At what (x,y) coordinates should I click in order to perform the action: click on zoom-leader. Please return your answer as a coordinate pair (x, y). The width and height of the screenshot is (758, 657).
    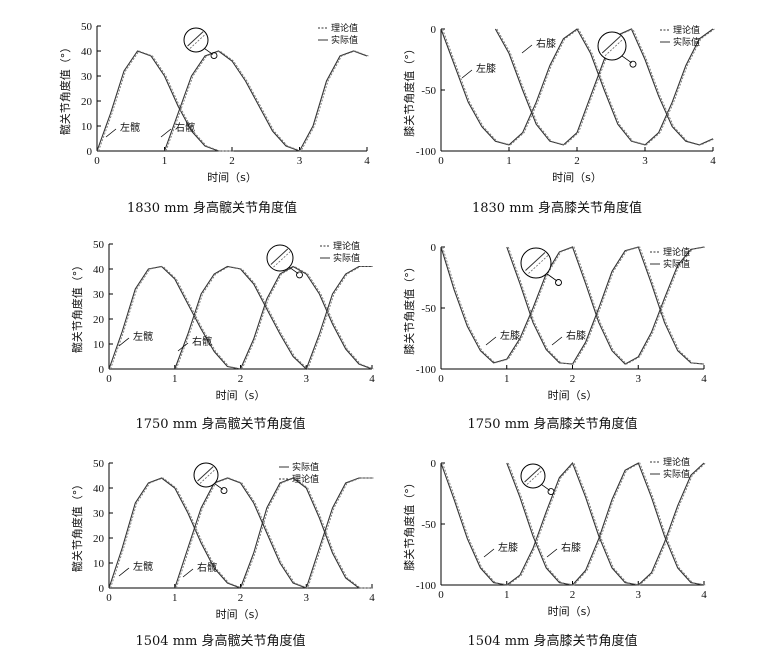
    Looking at the image, I should click on (552, 277).